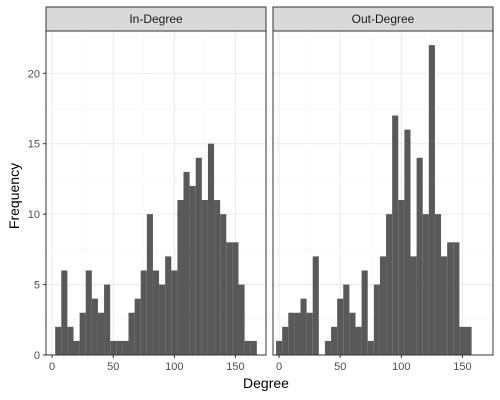 The height and width of the screenshot is (400, 500). Describe the element at coordinates (266, 383) in the screenshot. I see `x-axis-title: Degree` at that location.